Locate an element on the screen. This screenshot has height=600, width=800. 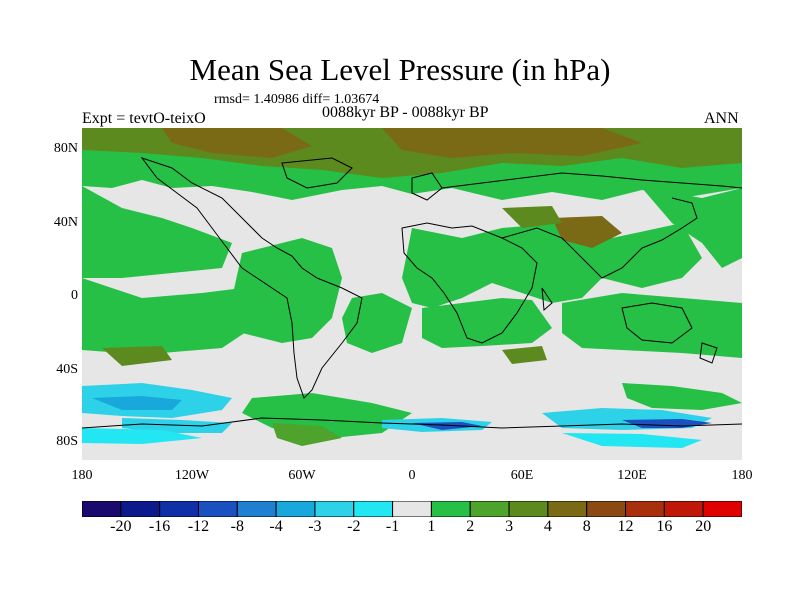
legend-label: 12 is located at coordinates (625, 526).